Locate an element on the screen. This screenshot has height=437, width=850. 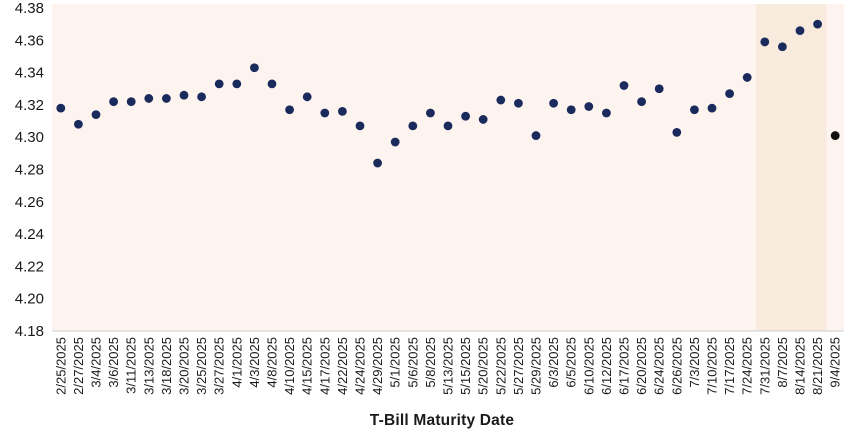
x-tick-label: 6/26/2025 is located at coordinates (676, 366).